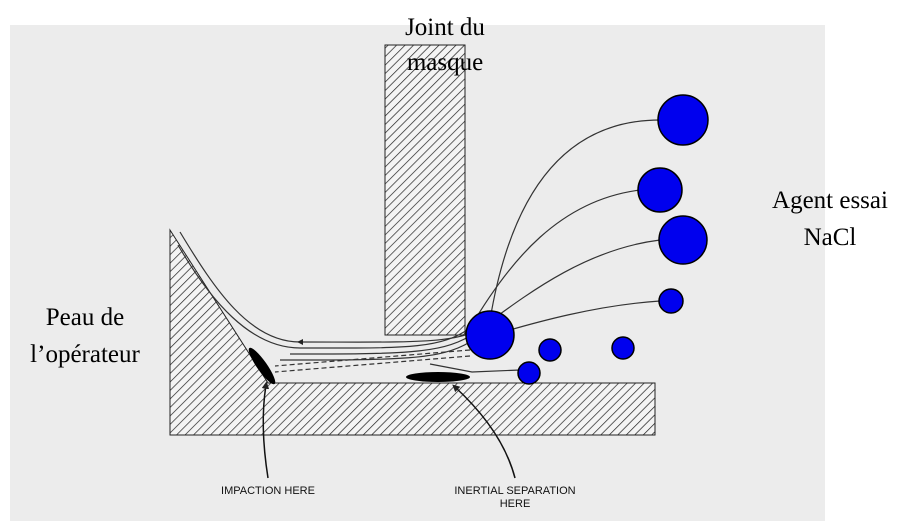 Image resolution: width=903 pixels, height=521 pixels. What do you see at coordinates (830, 200) in the screenshot?
I see `label: Agent essai` at bounding box center [830, 200].